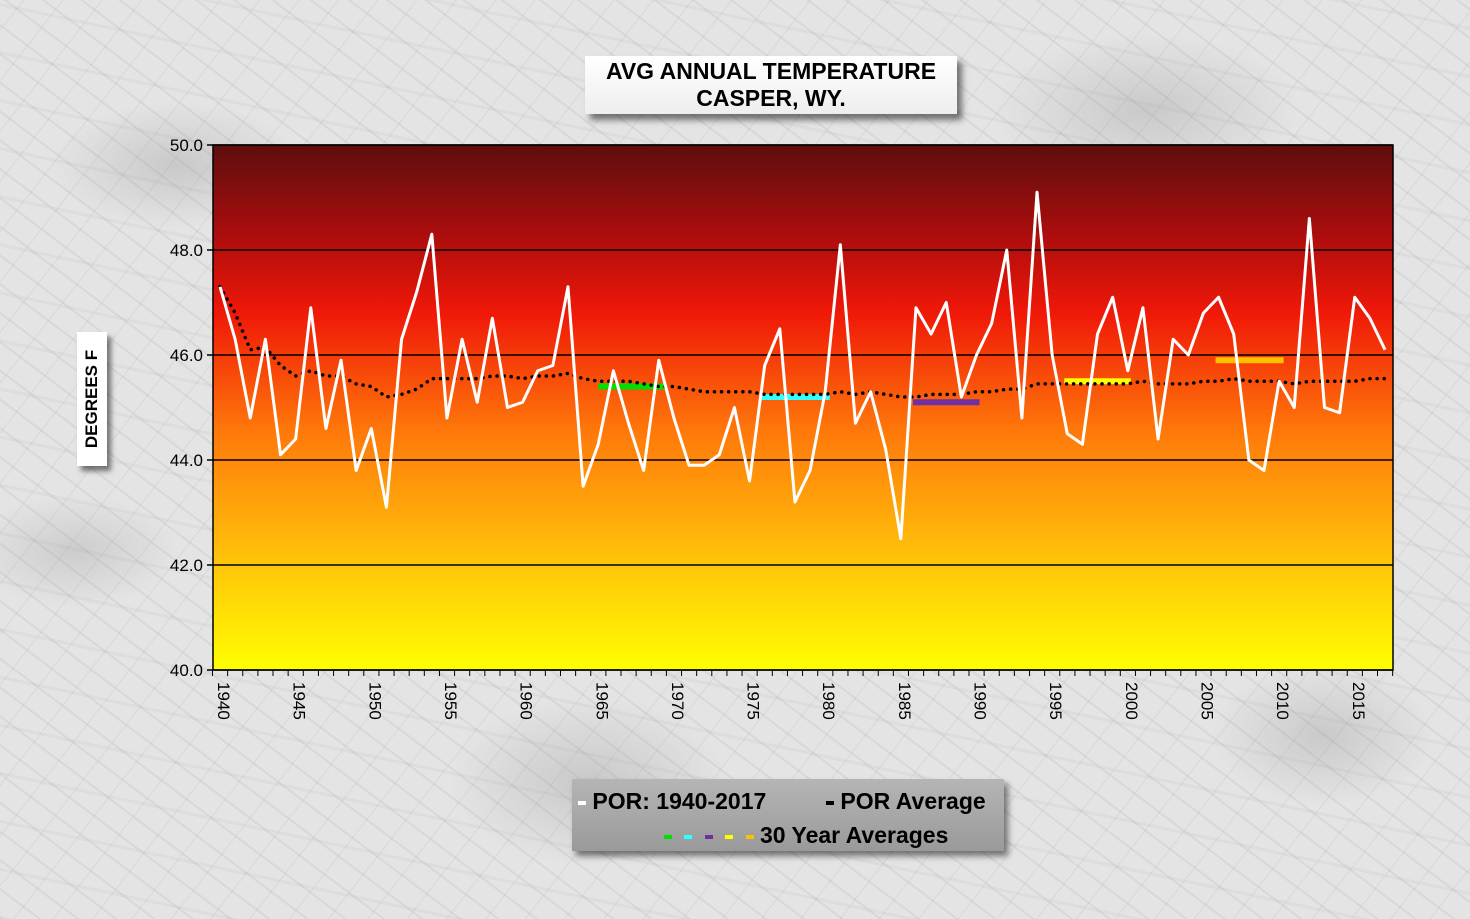 The height and width of the screenshot is (919, 1470). What do you see at coordinates (186, 460) in the screenshot?
I see `y-tick-label: 44.0` at bounding box center [186, 460].